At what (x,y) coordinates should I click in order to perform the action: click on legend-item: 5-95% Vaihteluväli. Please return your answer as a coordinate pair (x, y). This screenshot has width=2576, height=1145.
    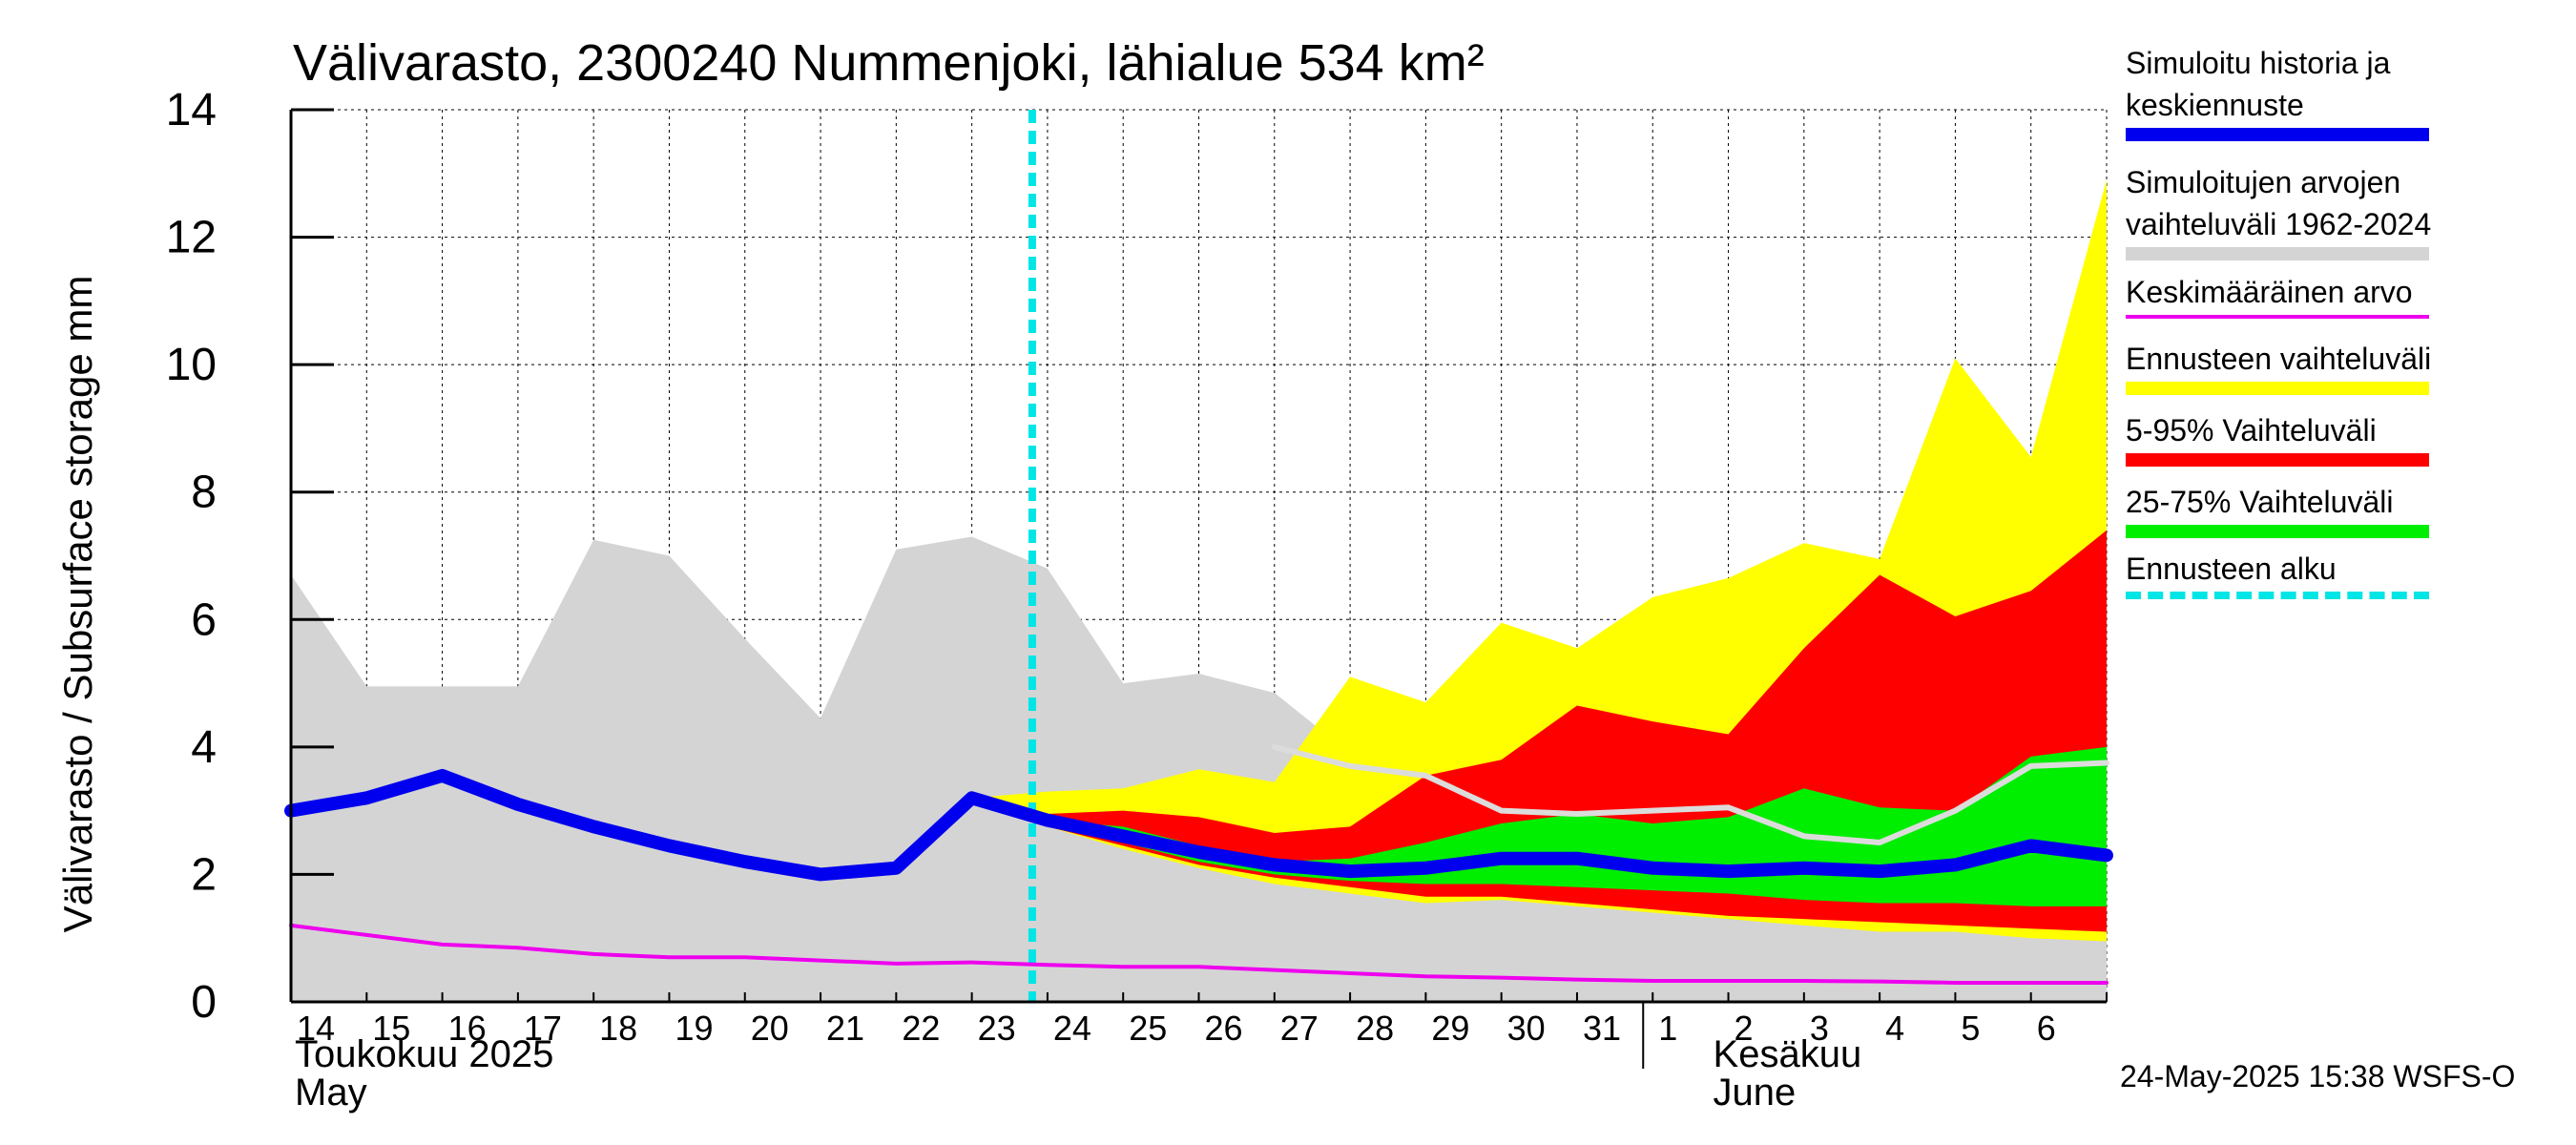
    Looking at the image, I should click on (2326, 438).